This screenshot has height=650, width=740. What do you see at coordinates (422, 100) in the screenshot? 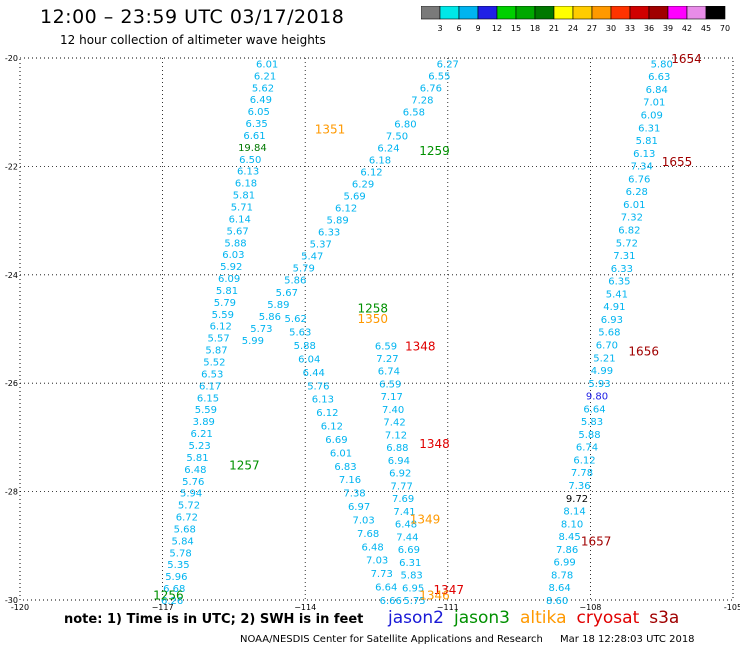
I see `wave-height-value: 7.28` at bounding box center [422, 100].